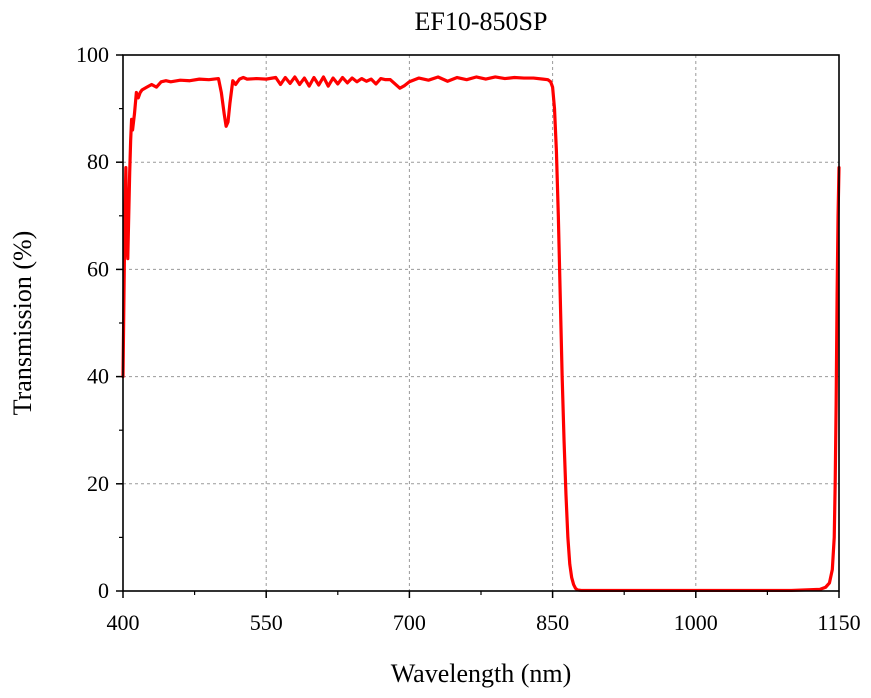 This screenshot has height=698, width=871. What do you see at coordinates (552, 622) in the screenshot?
I see `x-tick-label: 850` at bounding box center [552, 622].